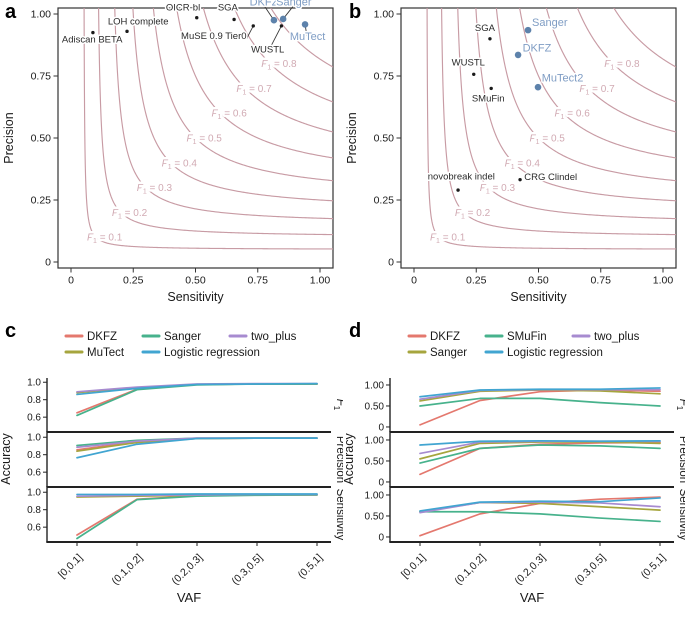 The width and height of the screenshot is (685, 617). Describe the element at coordinates (179, 515) in the screenshot. I see `facet-sensitivity: 1.0 0.8 0.6` at that location.